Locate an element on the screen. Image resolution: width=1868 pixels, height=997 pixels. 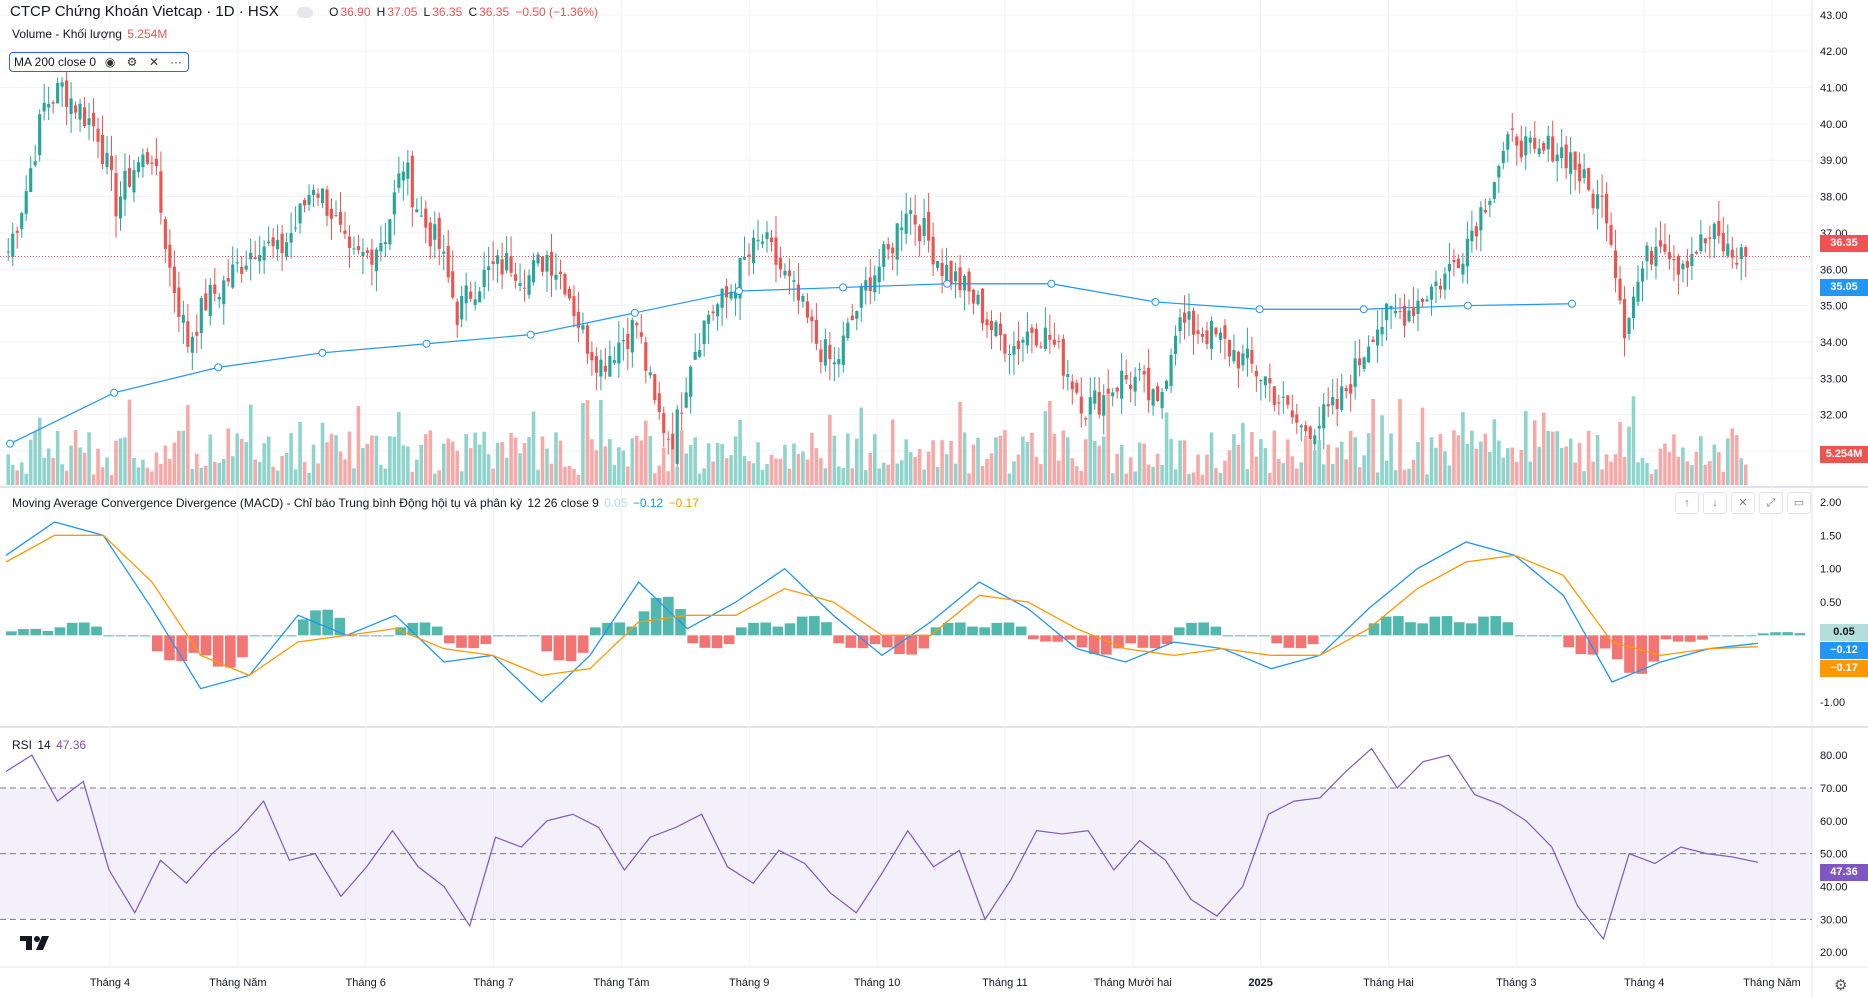
time-tick-label: Tháng Năm is located at coordinates (237, 983).